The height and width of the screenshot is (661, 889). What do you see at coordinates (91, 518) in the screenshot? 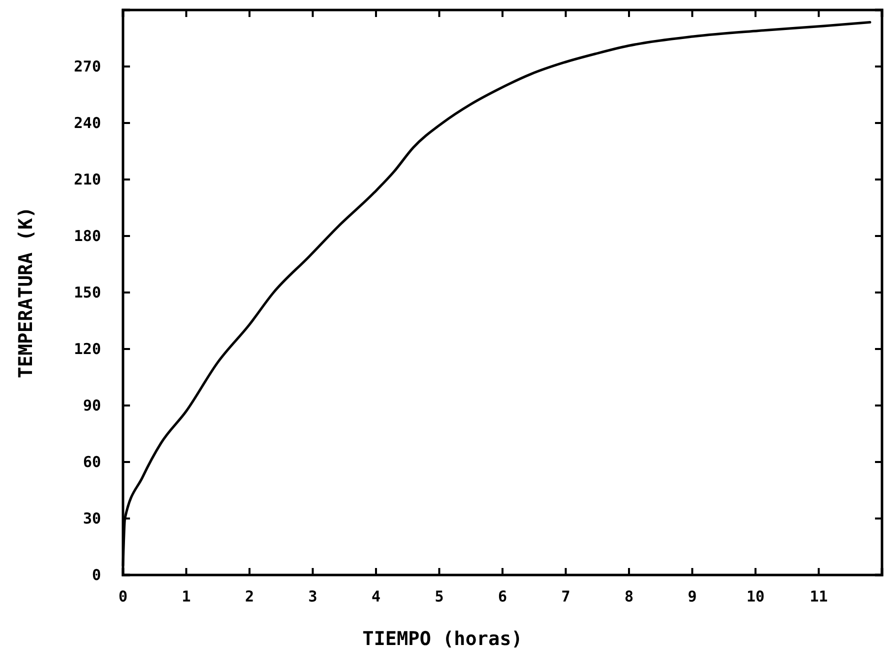
I see `y-tick-label: 30` at bounding box center [91, 518].